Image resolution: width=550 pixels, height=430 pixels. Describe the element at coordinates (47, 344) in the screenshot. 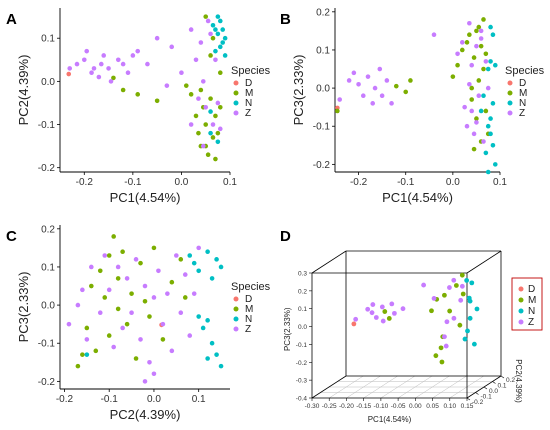

I see `y-tick-label: -0.1` at that location.